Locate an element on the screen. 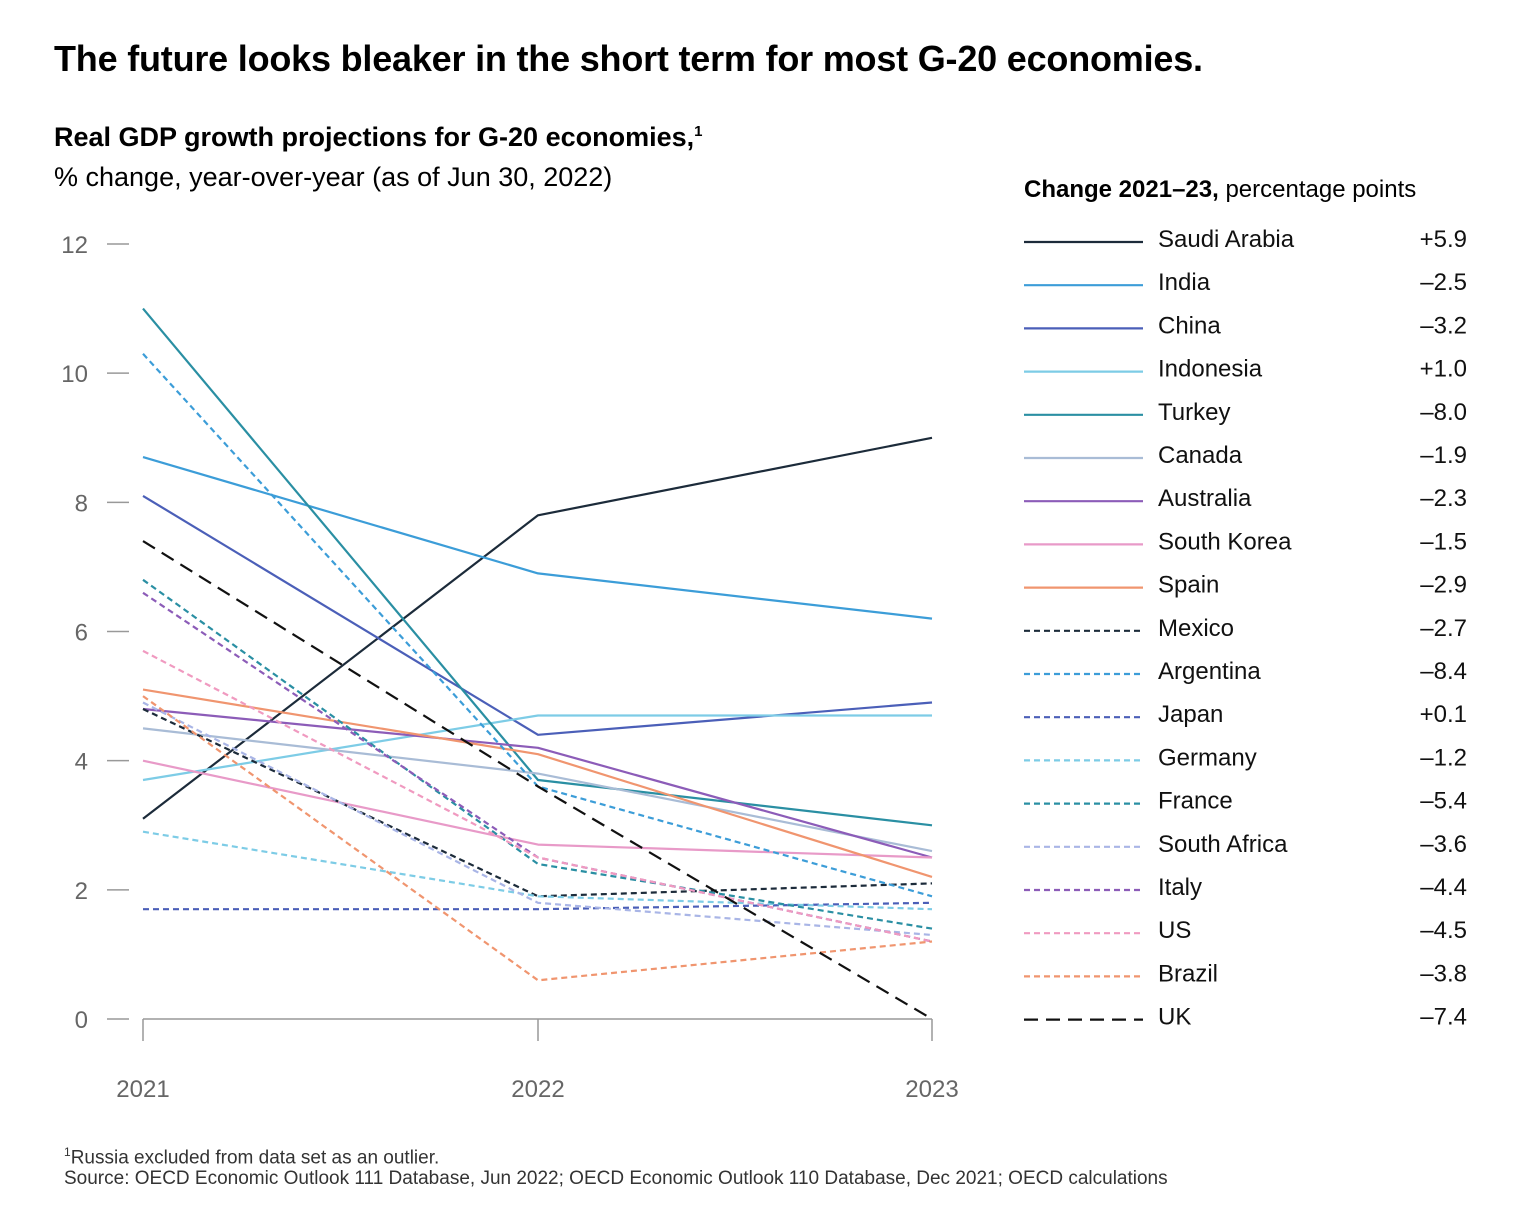  legend-label-indonesia: Indonesia is located at coordinates (1210, 369).